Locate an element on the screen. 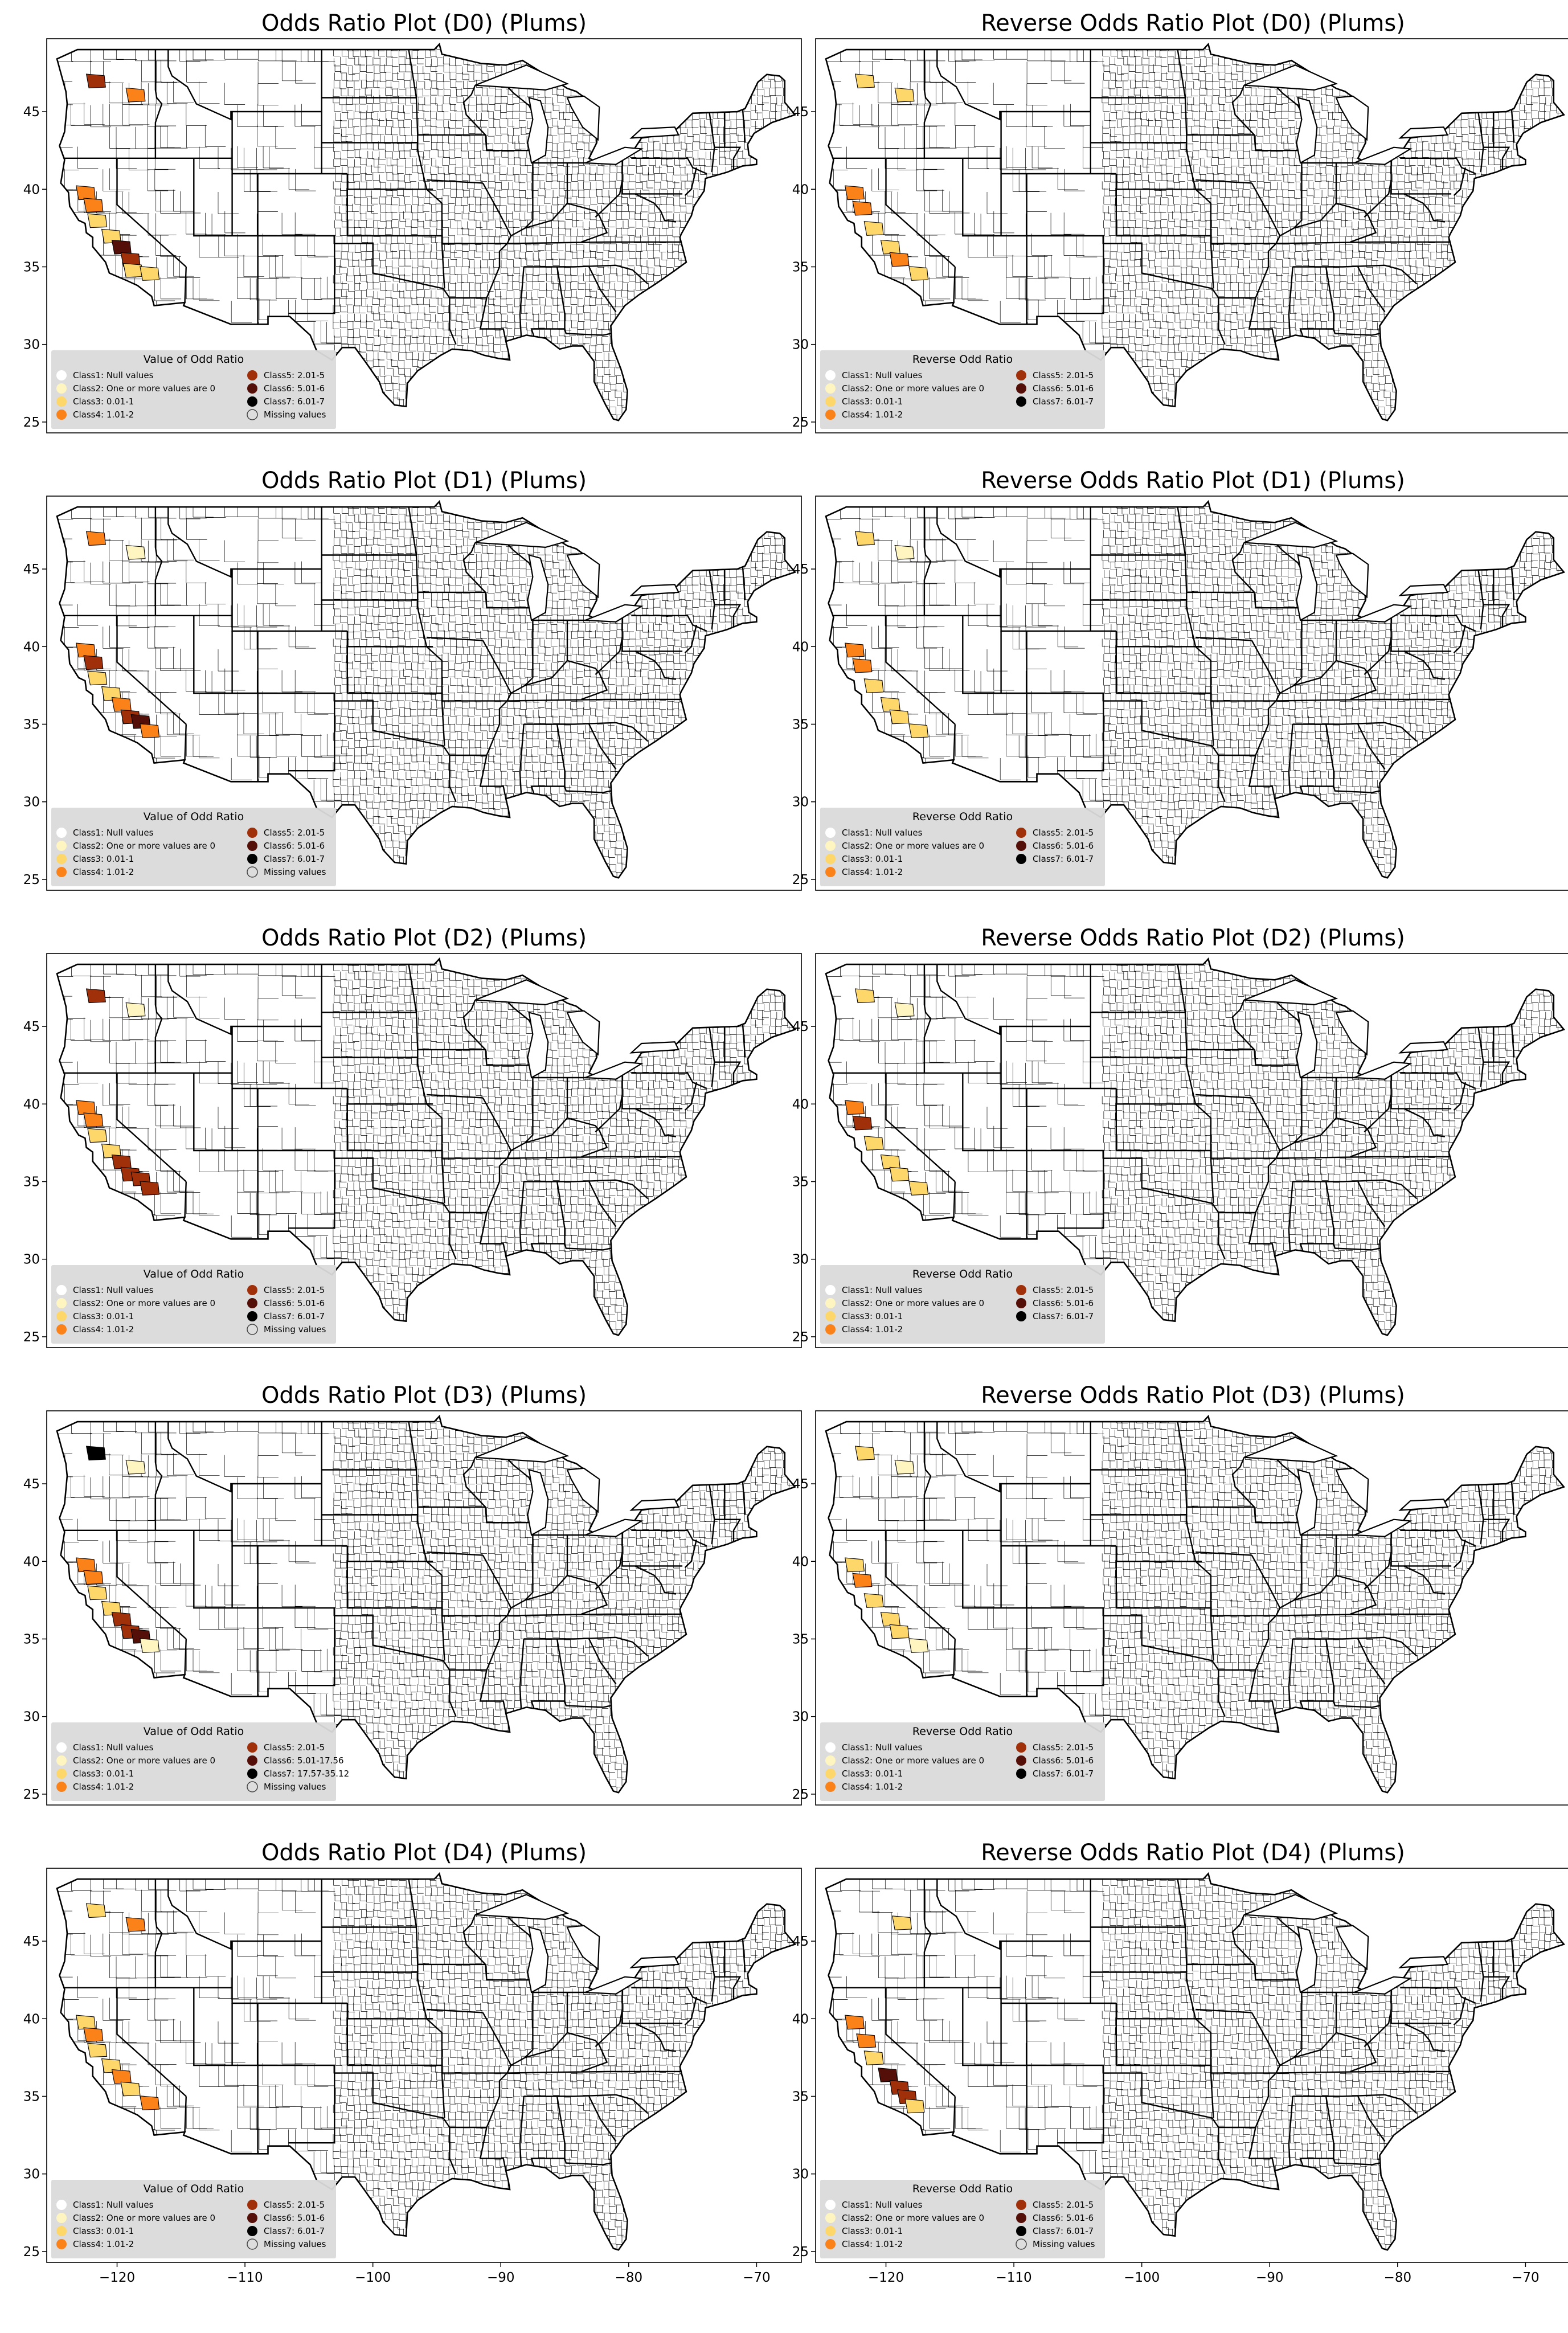 The height and width of the screenshot is (2333, 1568). panel-title: Reverse Odds Ratio Plot (D3) (Plums) is located at coordinates (1193, 1395).